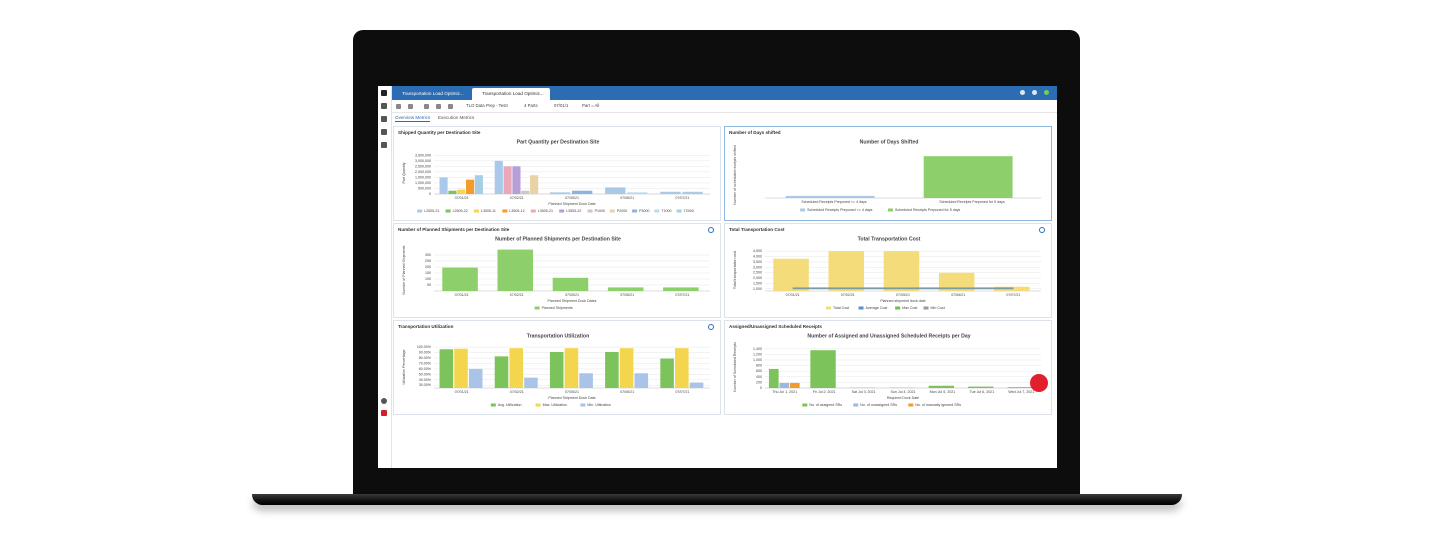 The height and width of the screenshot is (556, 1440). What do you see at coordinates (558, 142) in the screenshot?
I see `chart-title: Part Quantity per Destination Site` at bounding box center [558, 142].